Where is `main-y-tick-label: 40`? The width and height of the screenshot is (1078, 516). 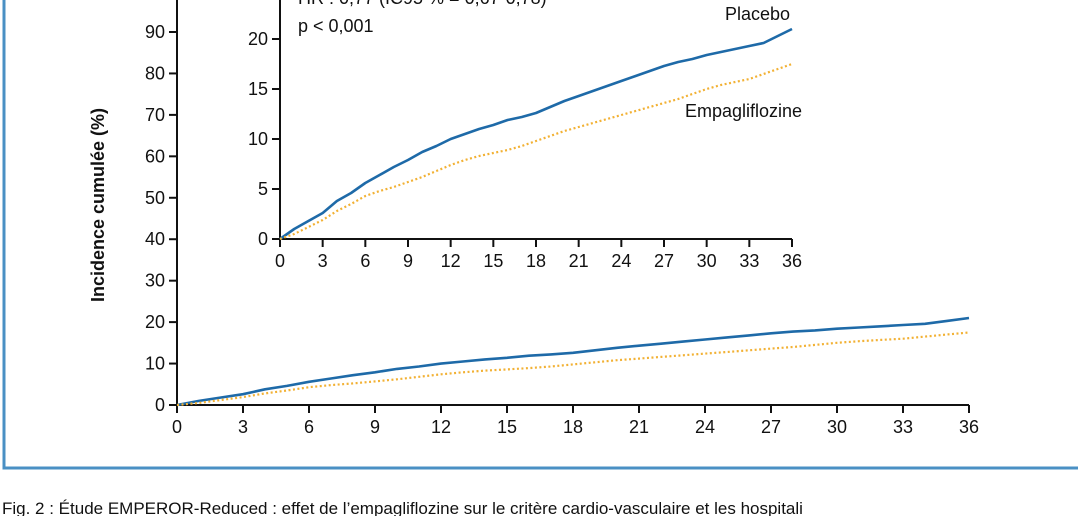
main-y-tick-label: 40 is located at coordinates (155, 239).